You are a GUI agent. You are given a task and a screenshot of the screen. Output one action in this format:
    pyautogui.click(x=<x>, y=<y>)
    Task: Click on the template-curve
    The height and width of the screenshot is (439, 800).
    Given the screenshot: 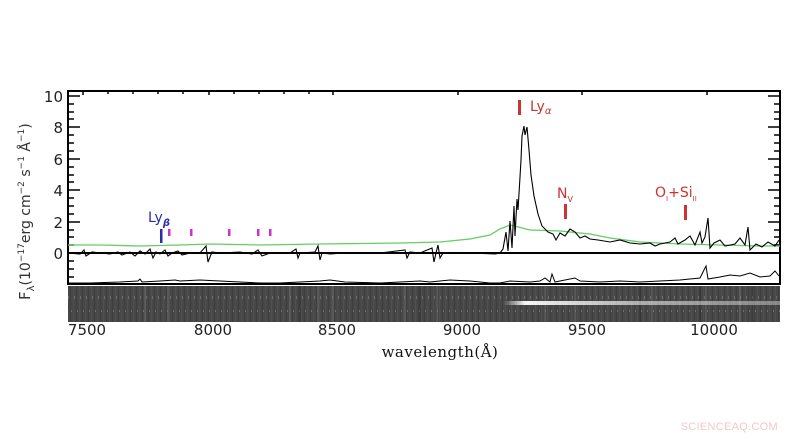 What is the action you would take?
    pyautogui.click(x=424, y=235)
    